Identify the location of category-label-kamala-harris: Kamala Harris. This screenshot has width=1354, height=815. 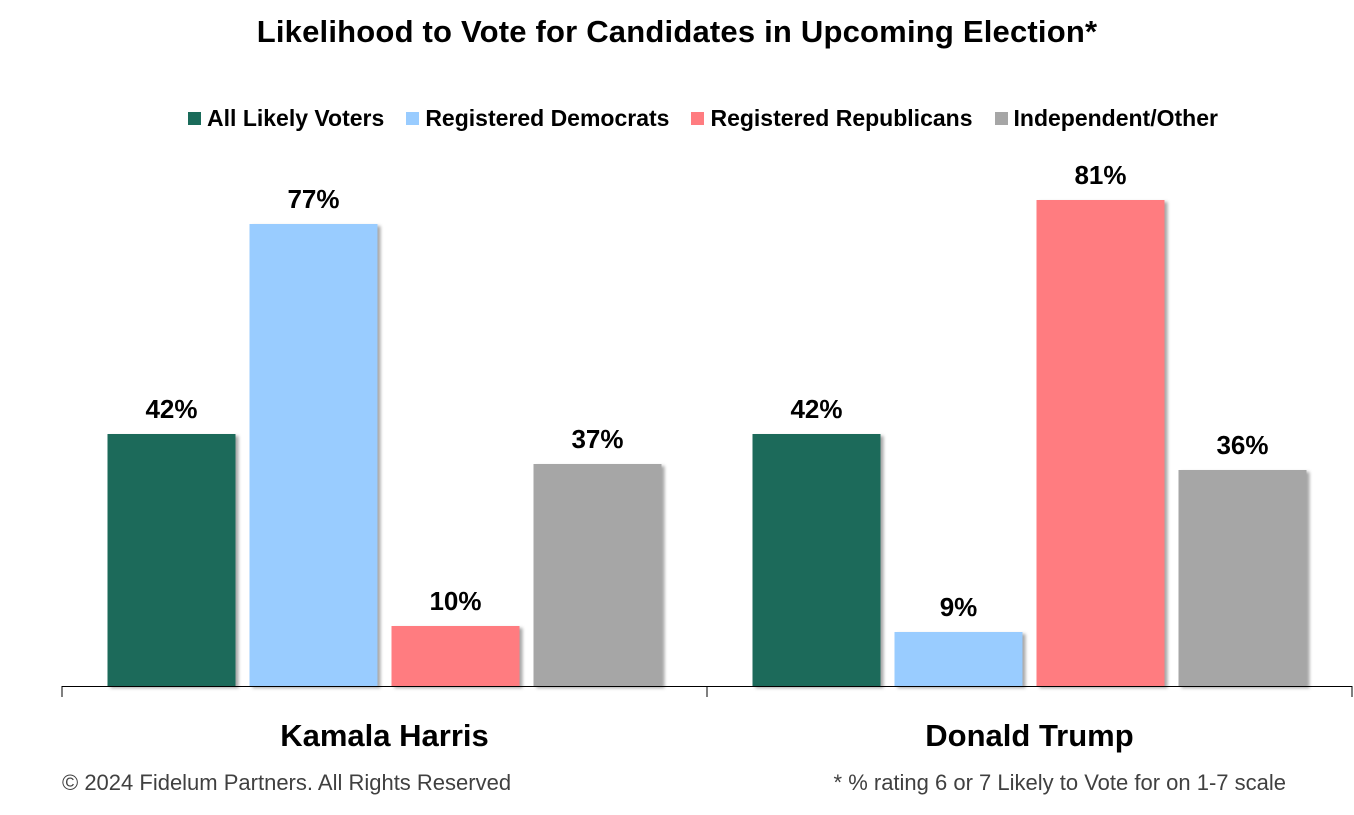
(384, 735).